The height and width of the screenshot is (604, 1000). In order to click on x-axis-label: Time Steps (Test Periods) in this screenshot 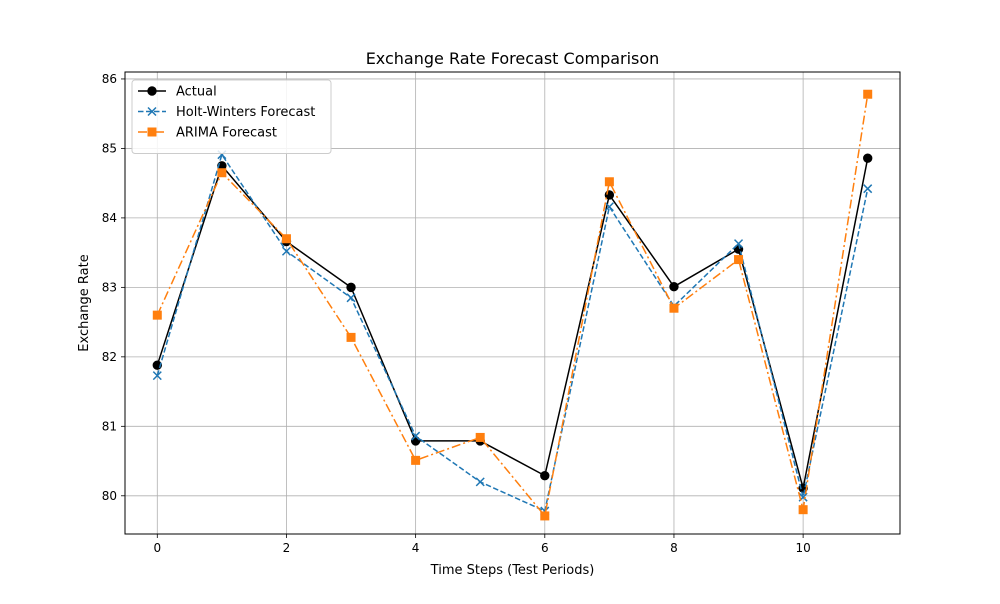, I will do `click(512, 570)`.